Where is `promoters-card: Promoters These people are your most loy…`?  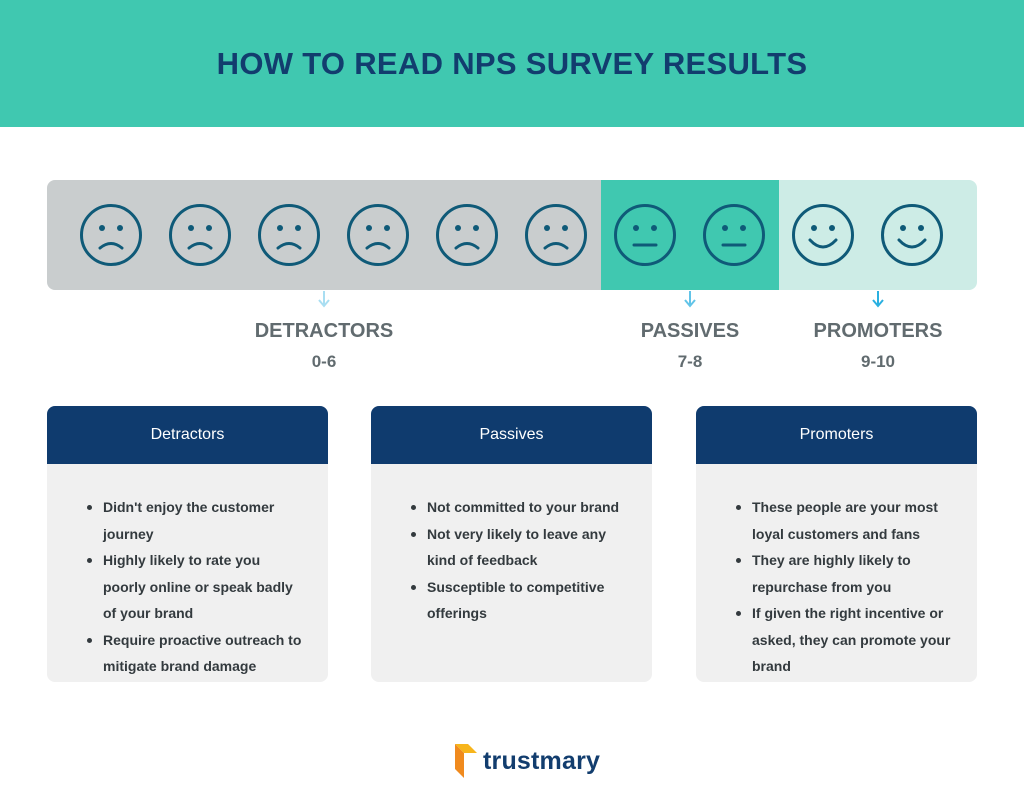
promoters-card: Promoters These people are your most loy… is located at coordinates (836, 544).